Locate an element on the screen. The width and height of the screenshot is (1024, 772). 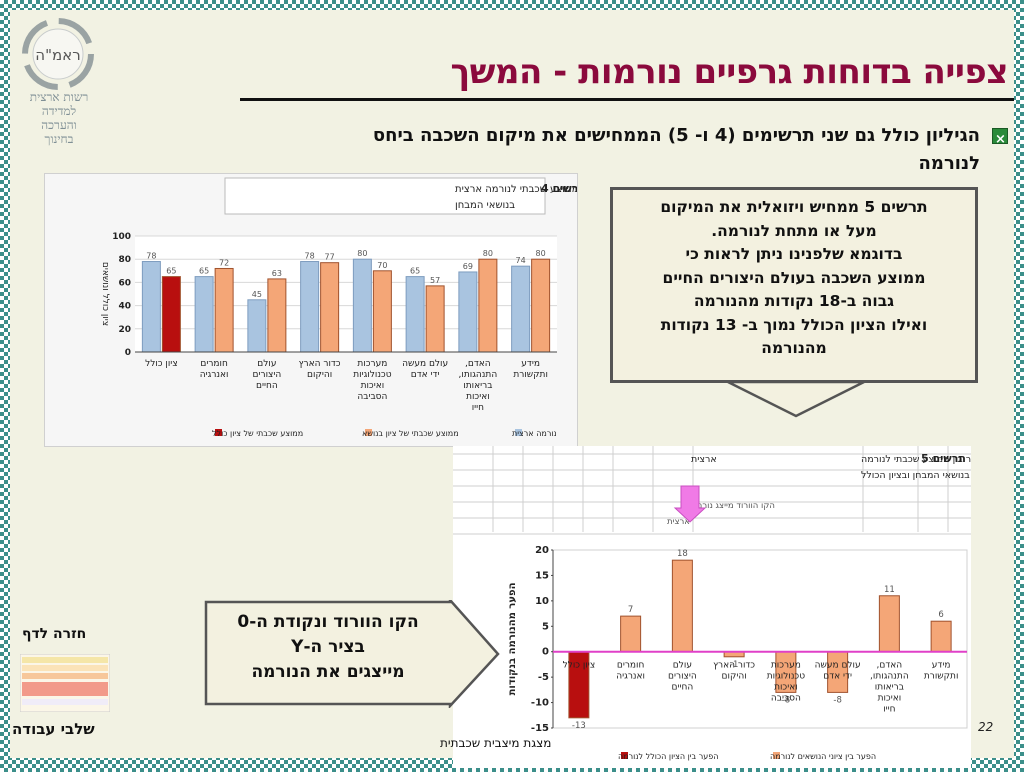
chart4-y-tick: 40 is located at coordinates (124, 307).